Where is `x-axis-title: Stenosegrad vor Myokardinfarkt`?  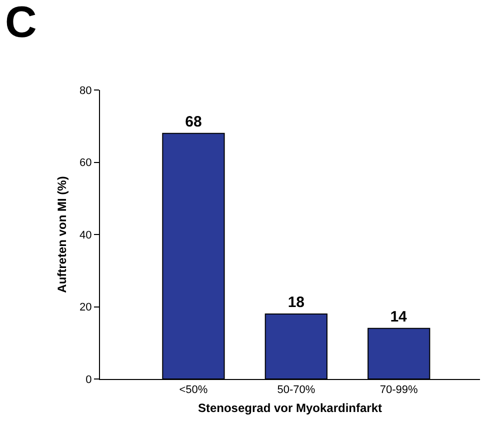 x-axis-title: Stenosegrad vor Myokardinfarkt is located at coordinates (290, 408).